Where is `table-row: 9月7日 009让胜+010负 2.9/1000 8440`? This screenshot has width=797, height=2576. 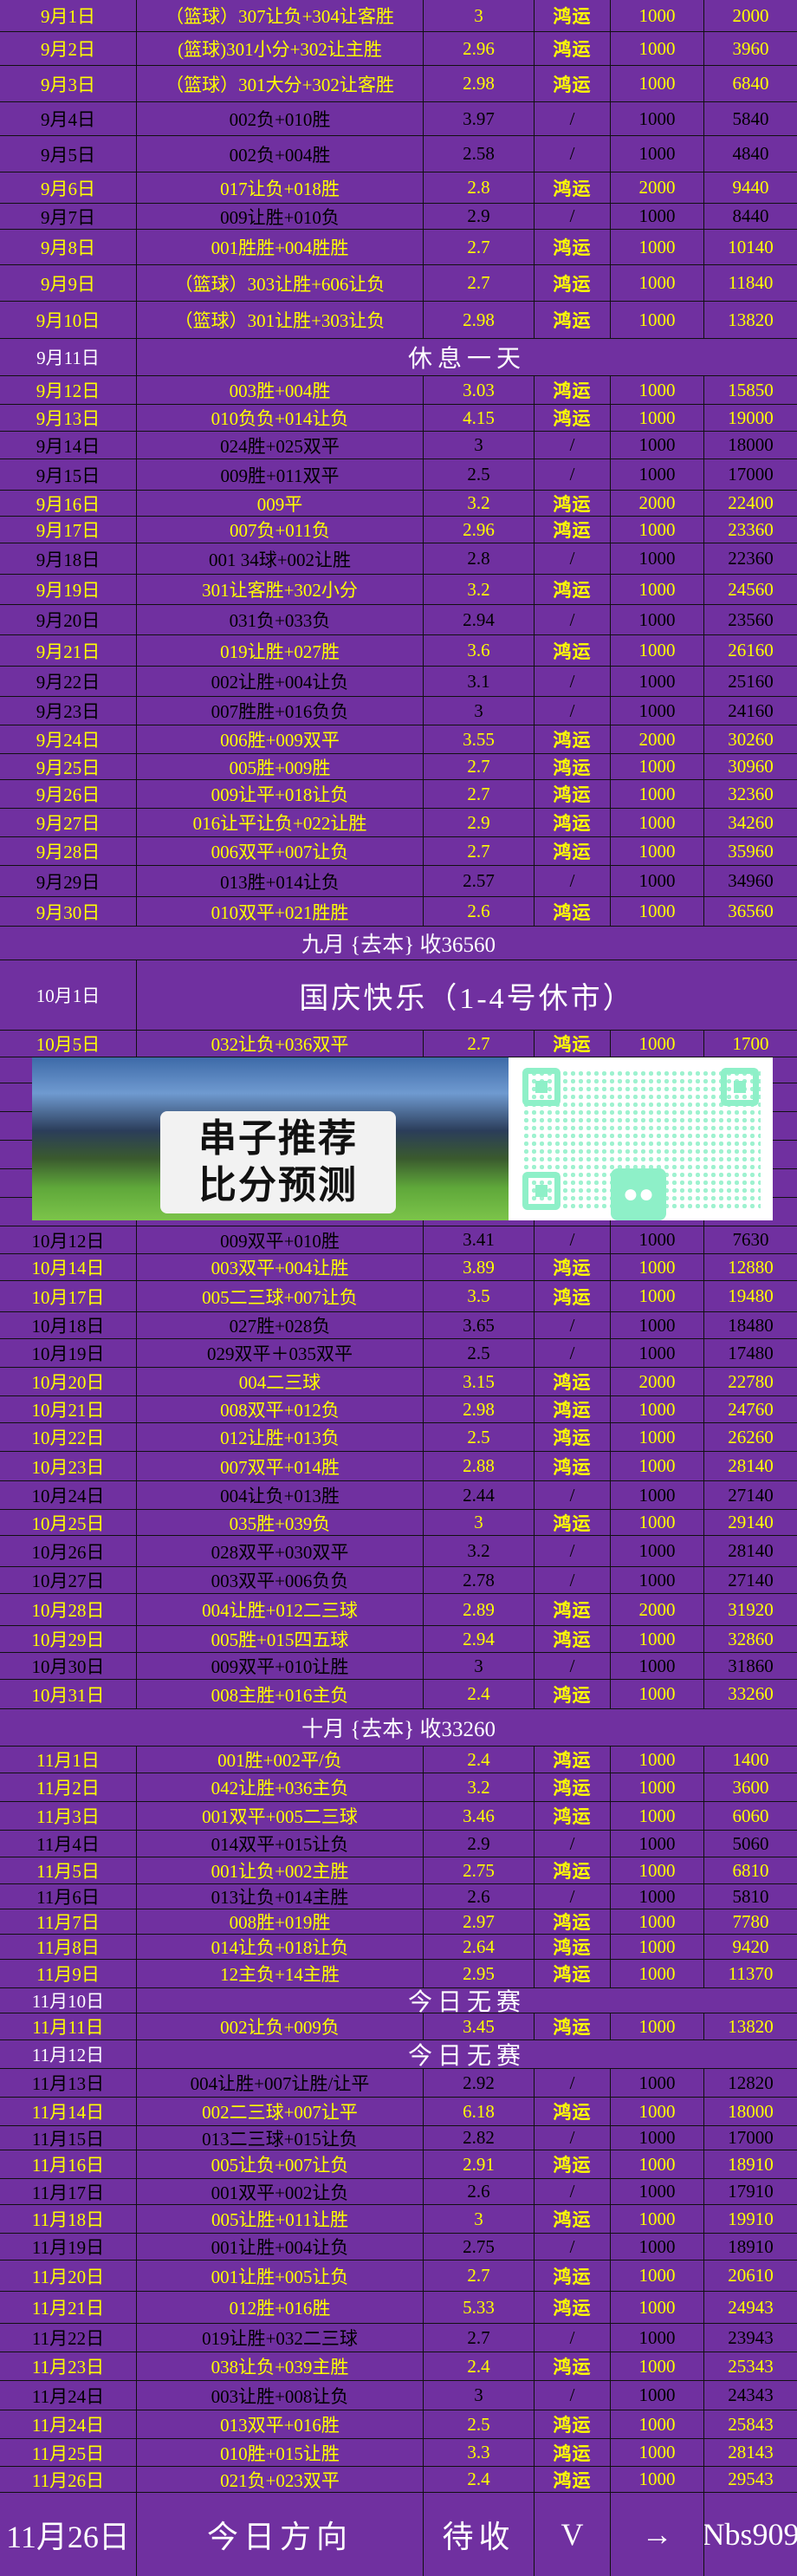
table-row: 9月7日 009让胜+010负 2.9/1000 8440 is located at coordinates (398, 217).